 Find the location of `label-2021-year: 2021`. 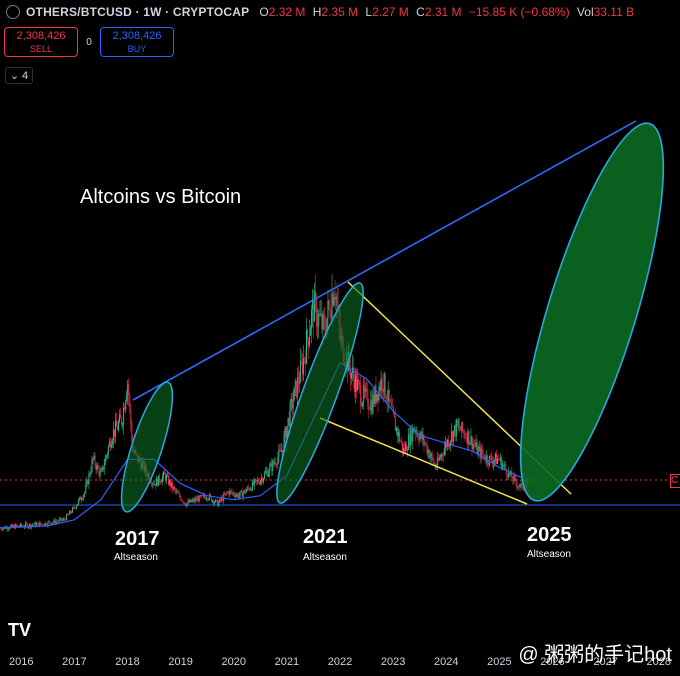

label-2021-year: 2021 is located at coordinates (325, 537).